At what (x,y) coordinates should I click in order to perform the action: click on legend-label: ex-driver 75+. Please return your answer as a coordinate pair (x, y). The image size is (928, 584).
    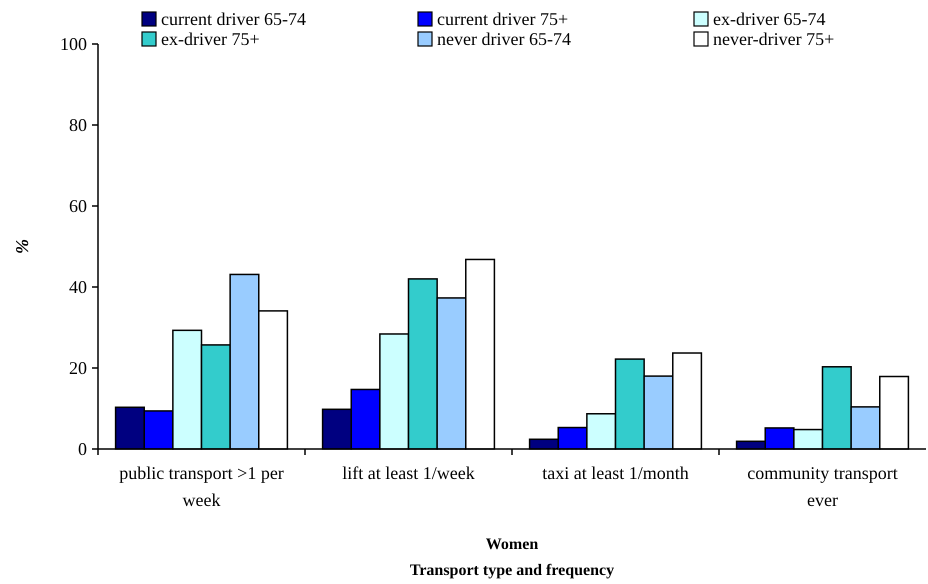
    Looking at the image, I should click on (210, 39).